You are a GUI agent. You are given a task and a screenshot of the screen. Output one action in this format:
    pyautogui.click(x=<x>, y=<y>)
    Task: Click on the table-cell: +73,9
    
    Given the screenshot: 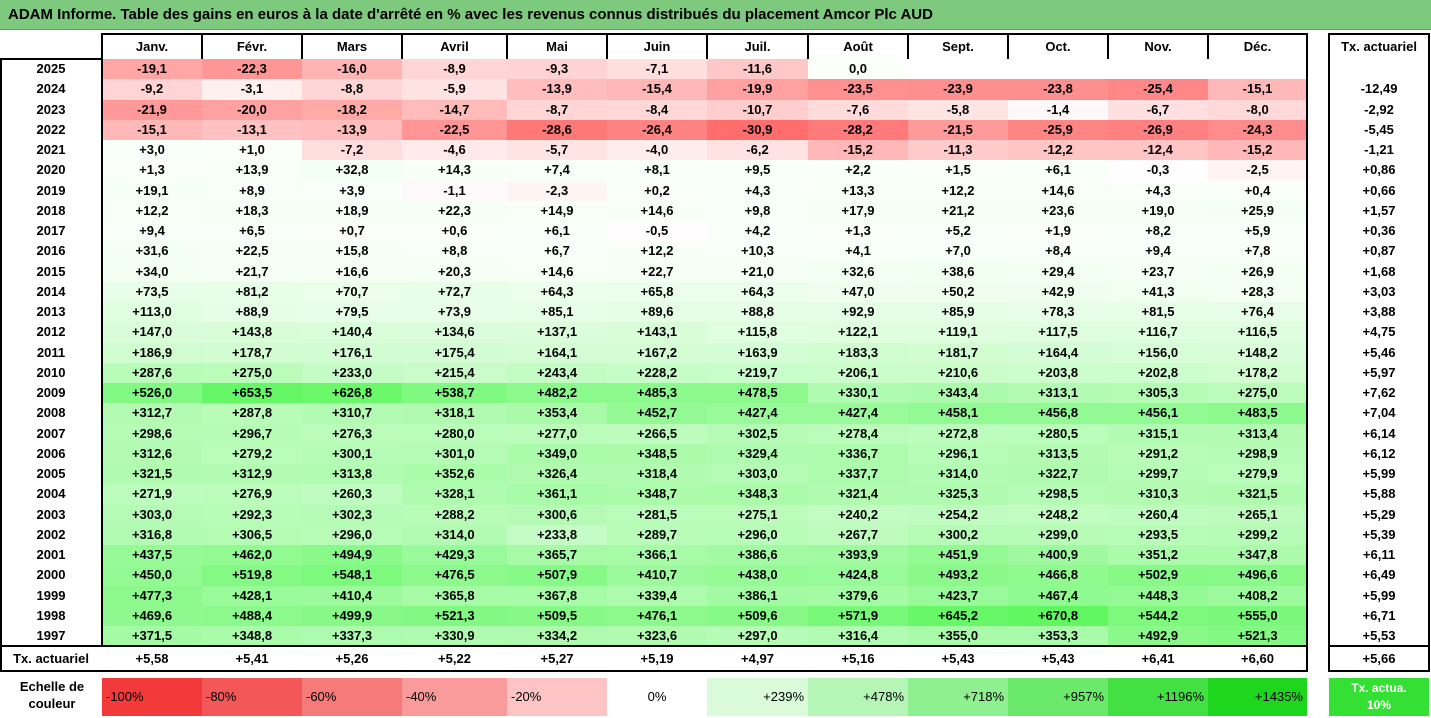 What is the action you would take?
    pyautogui.click(x=454, y=312)
    